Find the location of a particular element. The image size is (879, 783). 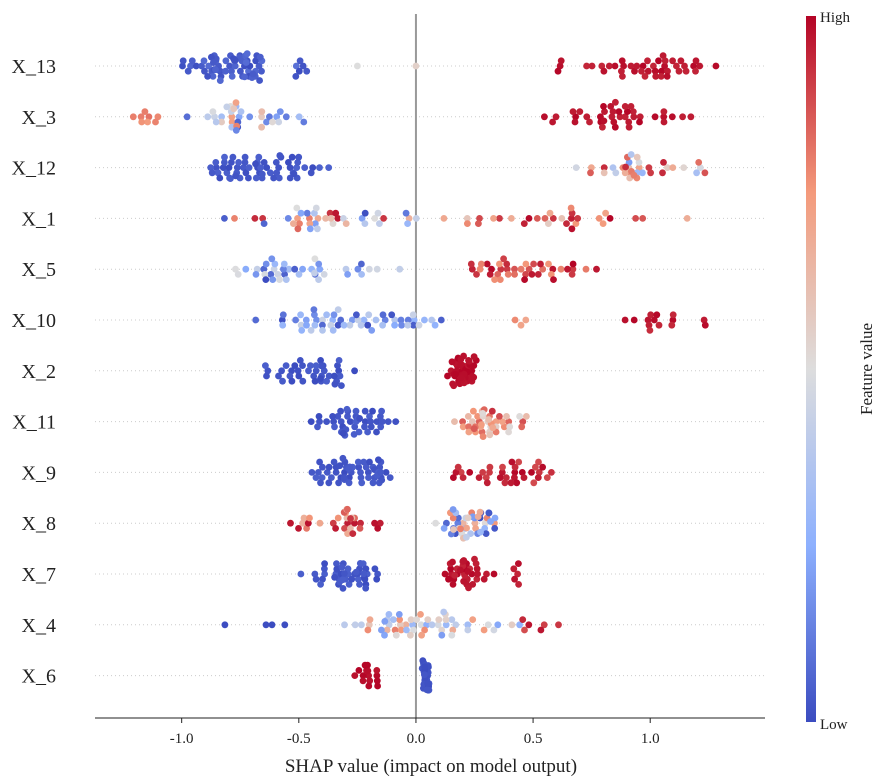

feature-label: X_7 is located at coordinates (39, 575).